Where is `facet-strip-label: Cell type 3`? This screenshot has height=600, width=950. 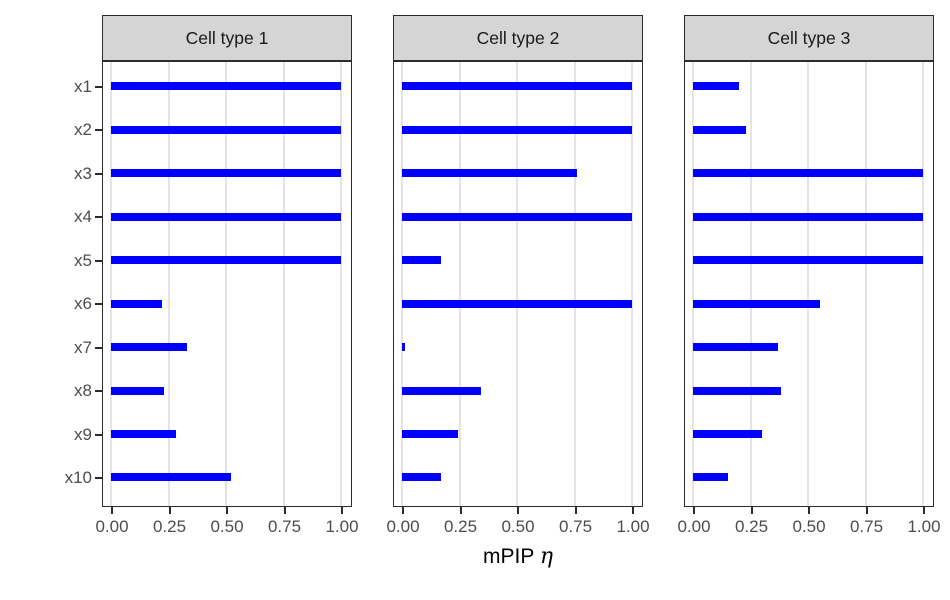
facet-strip-label: Cell type 3 is located at coordinates (809, 37).